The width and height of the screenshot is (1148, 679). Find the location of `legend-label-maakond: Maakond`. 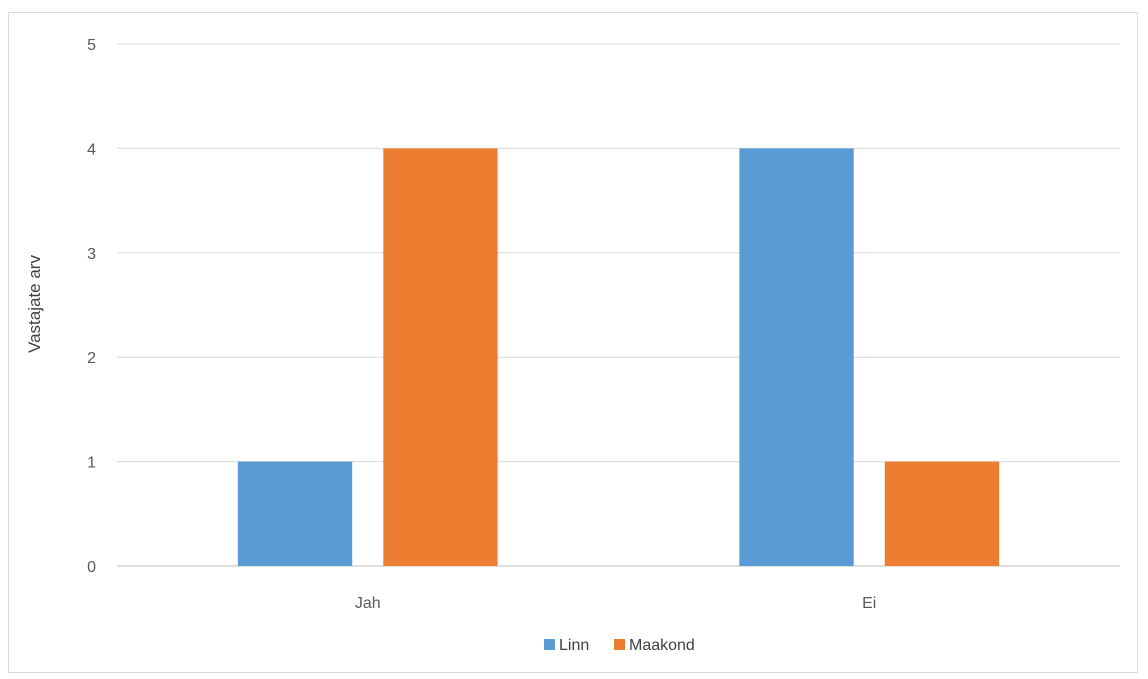

legend-label-maakond: Maakond is located at coordinates (662, 645).